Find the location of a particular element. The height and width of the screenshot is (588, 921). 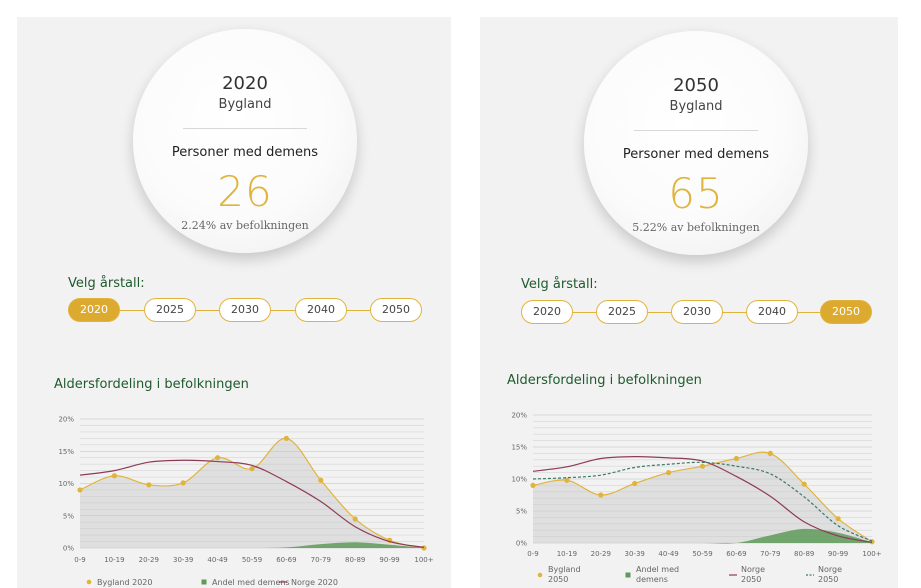

summary-value: 26 is located at coordinates (245, 191).